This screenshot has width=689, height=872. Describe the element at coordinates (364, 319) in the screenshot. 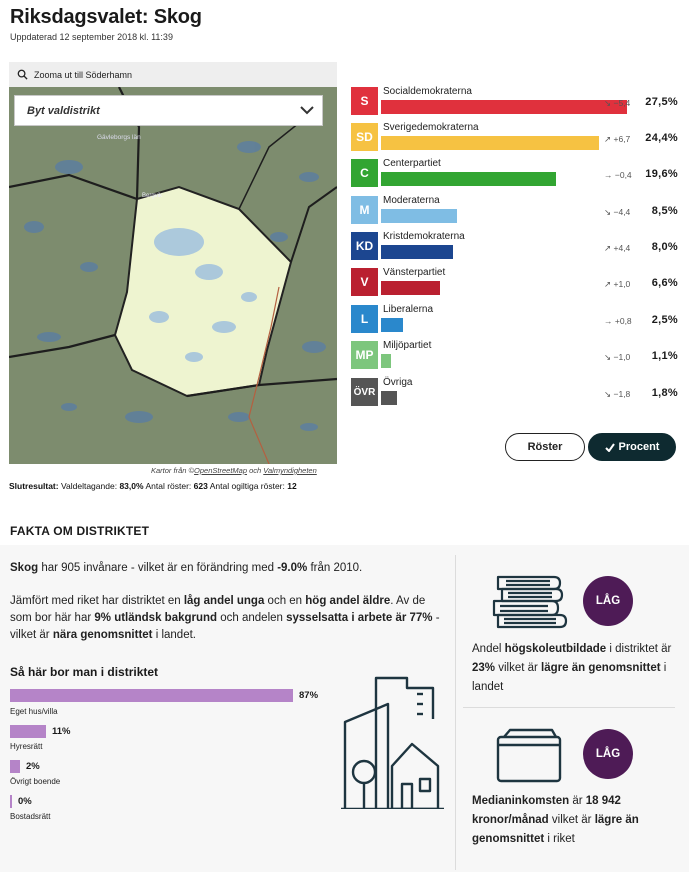

I see `party-badge: L` at that location.